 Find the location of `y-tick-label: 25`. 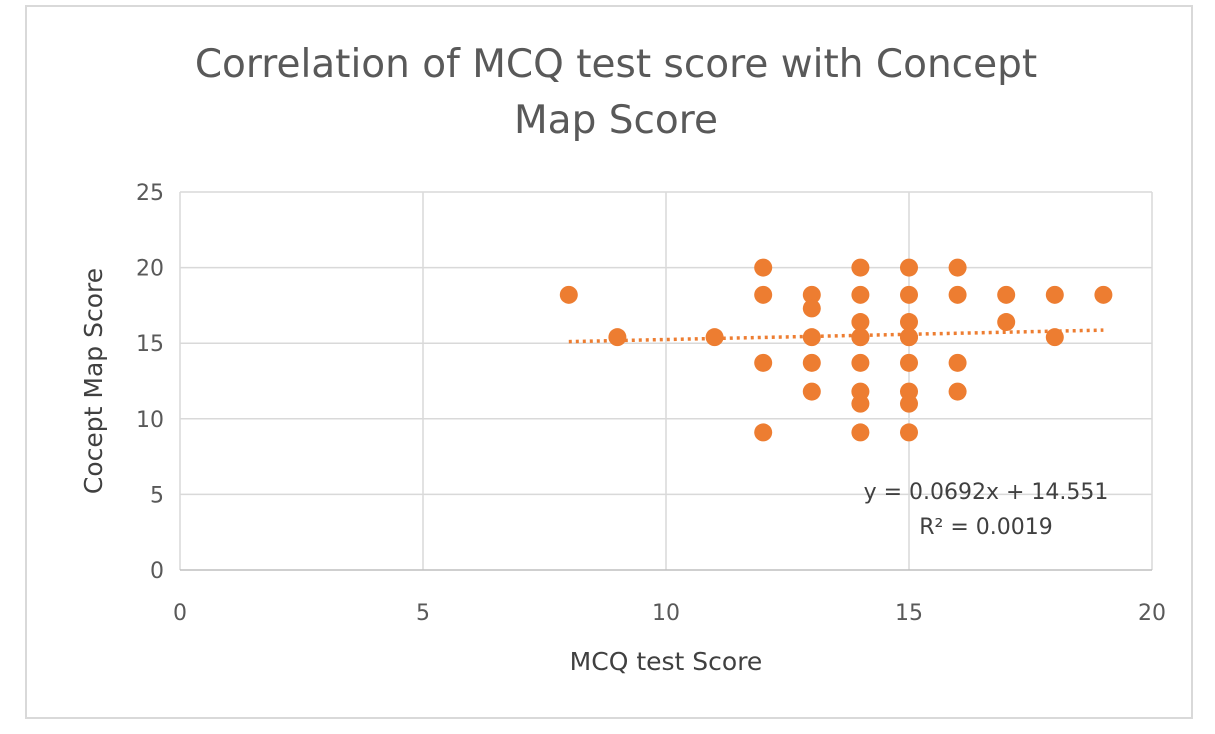

y-tick-label: 25 is located at coordinates (150, 193).